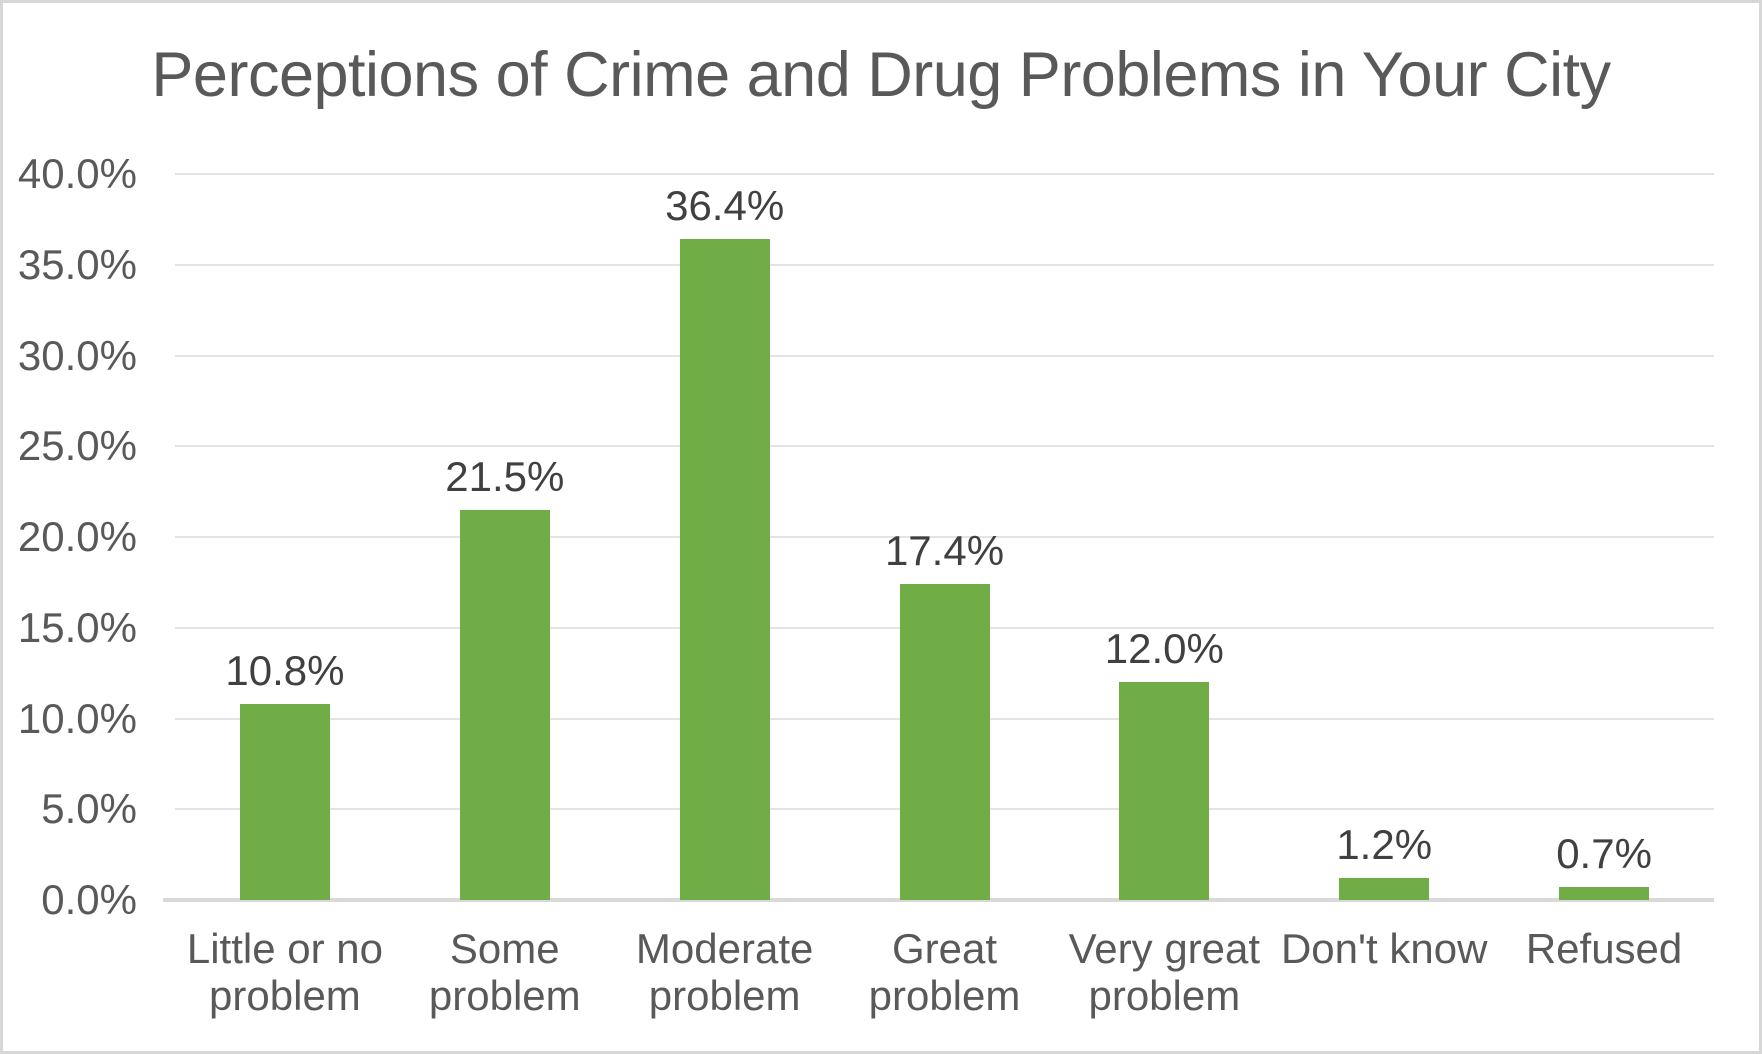 The image size is (1762, 1054). What do you see at coordinates (89, 899) in the screenshot?
I see `y-tick-label: 0.0%` at bounding box center [89, 899].